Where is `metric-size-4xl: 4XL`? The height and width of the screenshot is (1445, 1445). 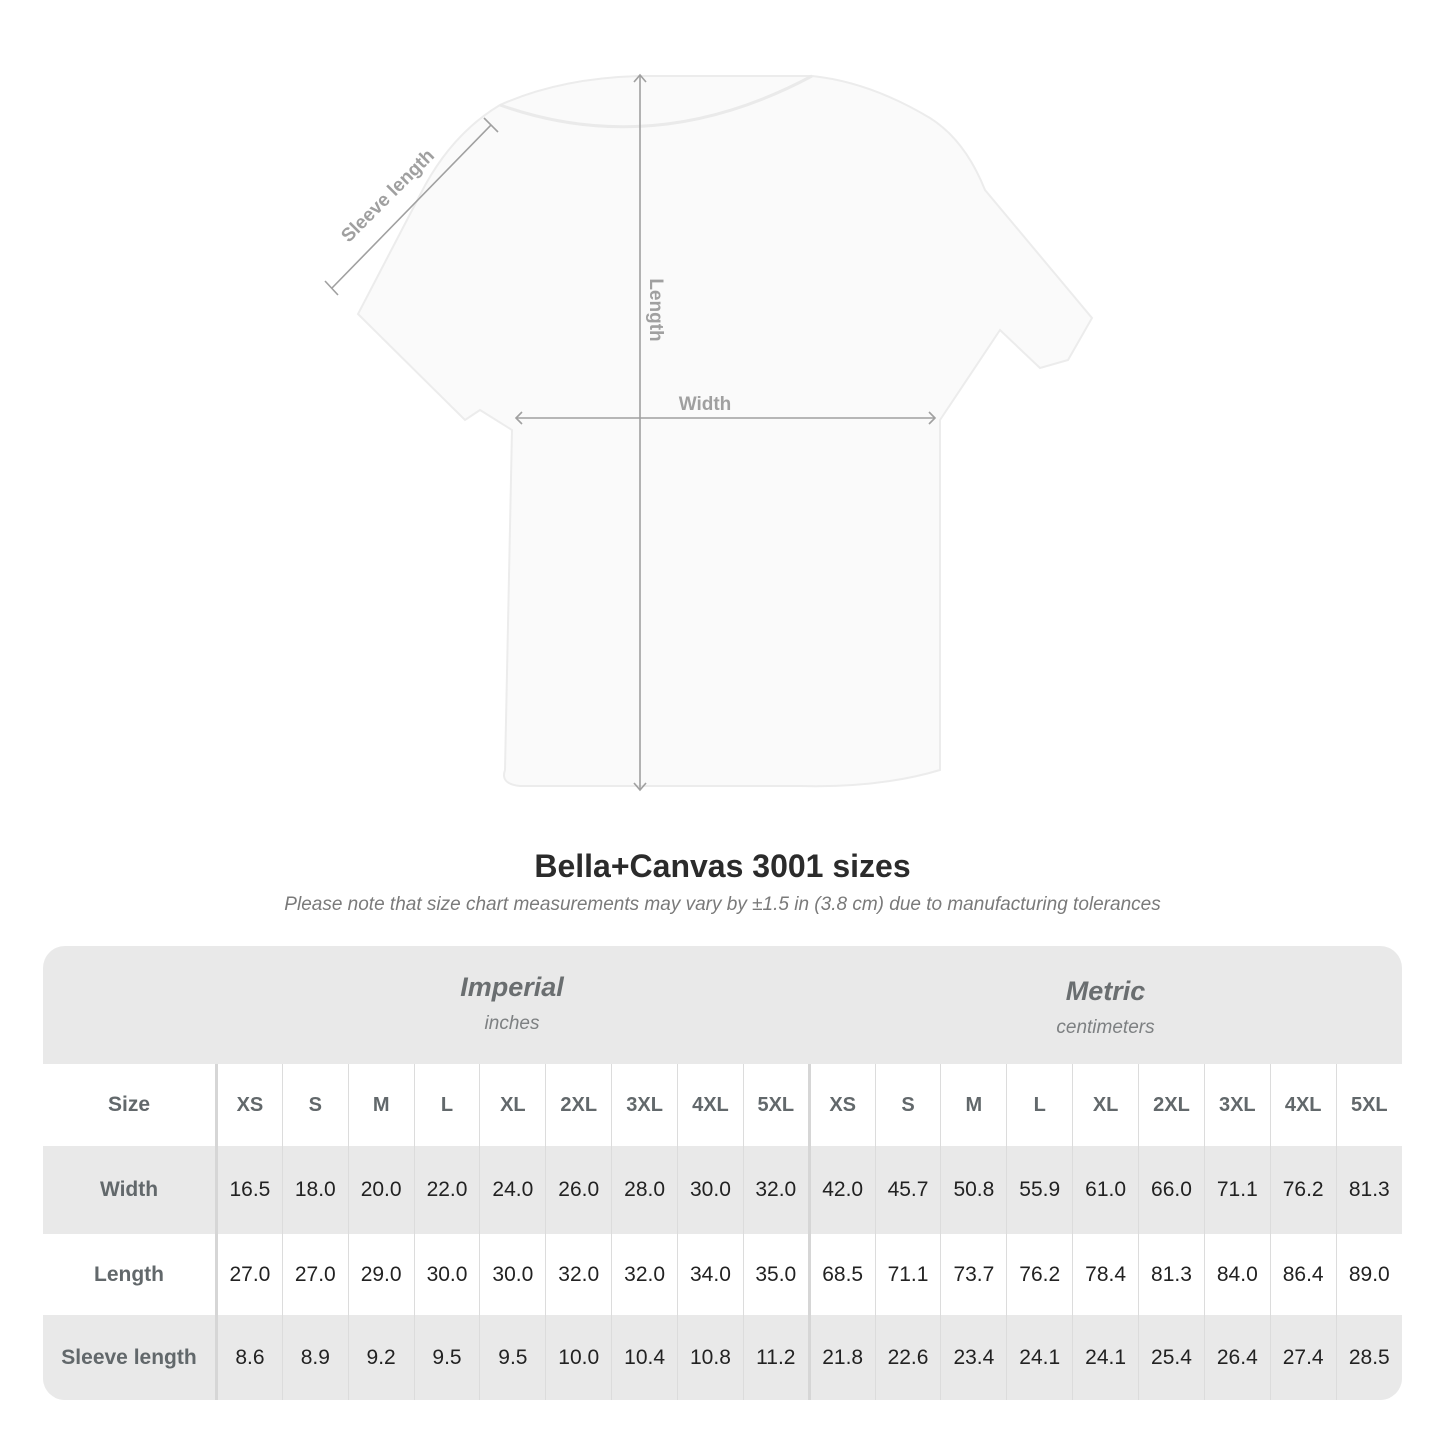 metric-size-4xl: 4XL is located at coordinates (1303, 1105).